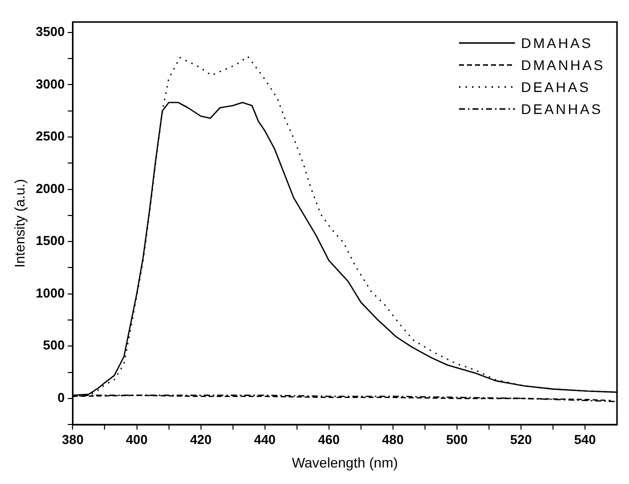  Describe the element at coordinates (19, 223) in the screenshot. I see `y-axis-title: Intensity (a.u.)` at that location.